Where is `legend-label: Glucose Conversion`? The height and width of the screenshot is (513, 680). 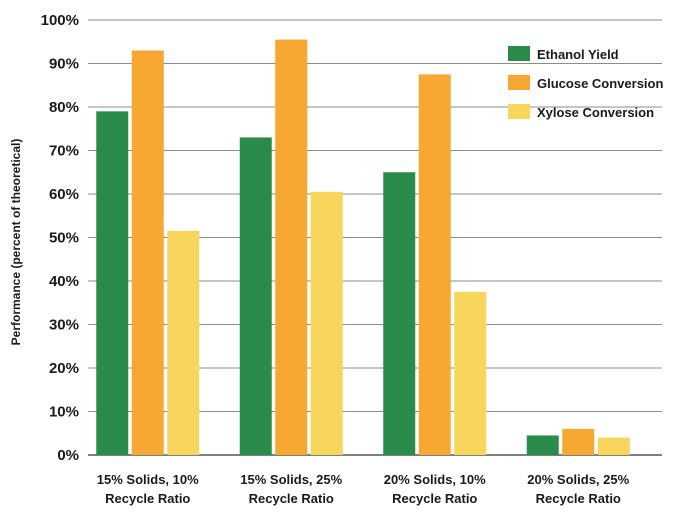
legend-label: Glucose Conversion is located at coordinates (600, 83).